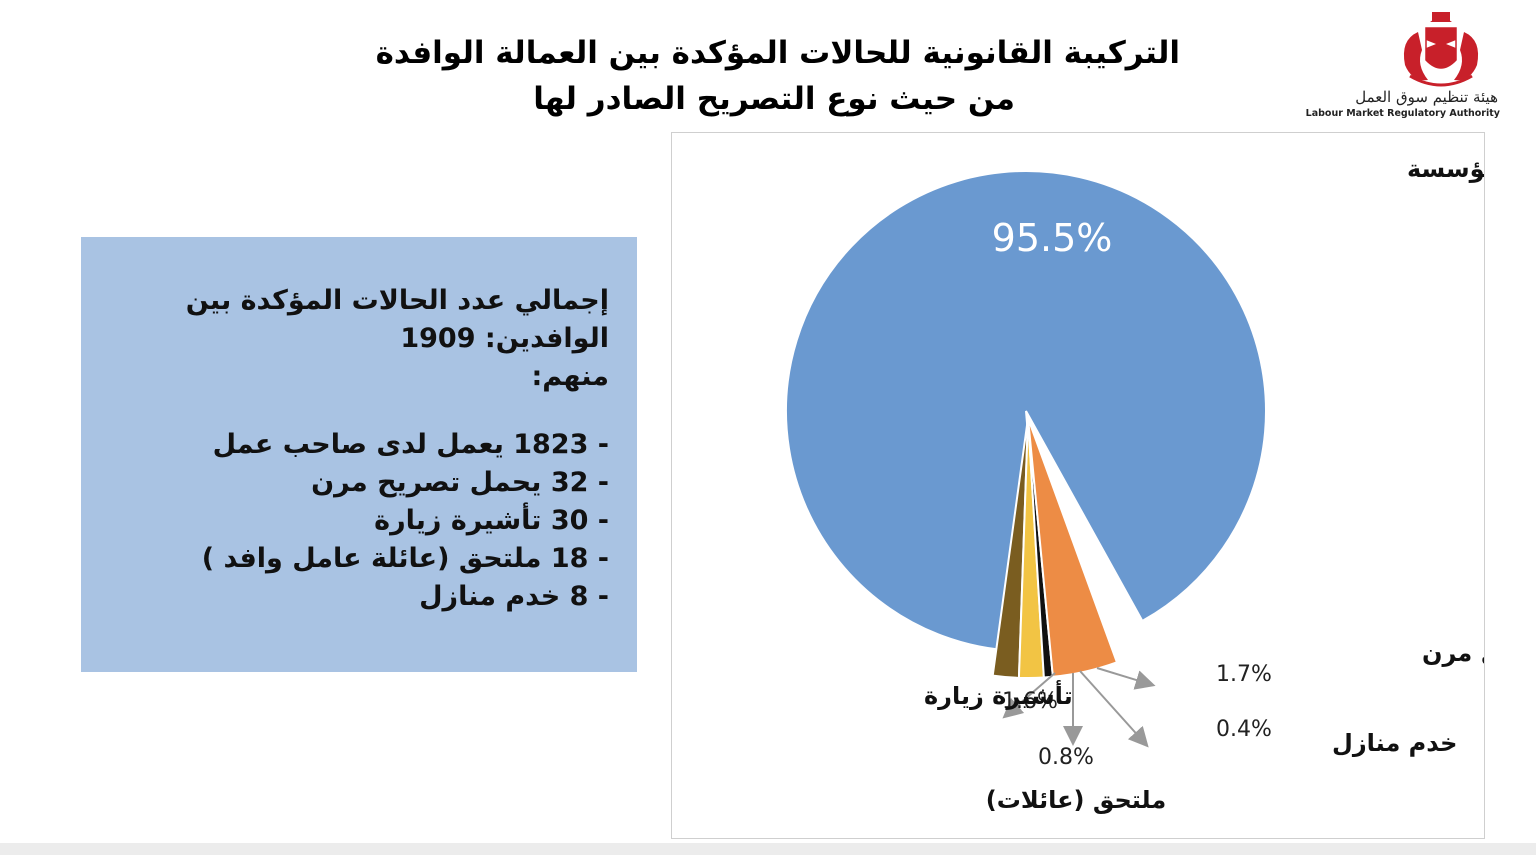  I want to click on data-label-domestic: 0.4%, so click(1244, 729).